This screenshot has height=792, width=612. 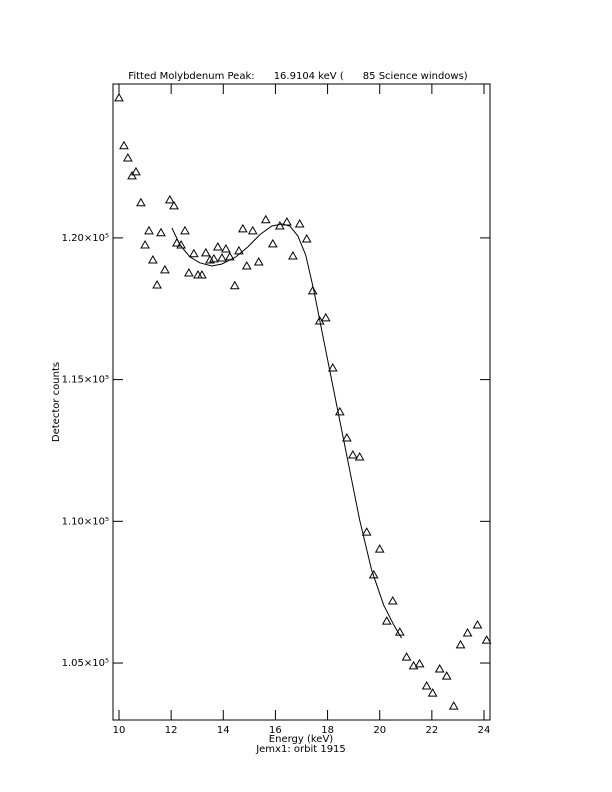 I want to click on x-tick-label: 20, so click(x=379, y=730).